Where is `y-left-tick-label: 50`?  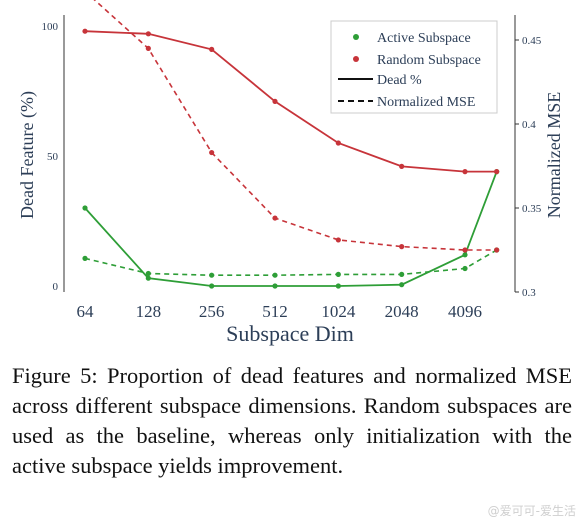
y-left-tick-label: 50 is located at coordinates (53, 157).